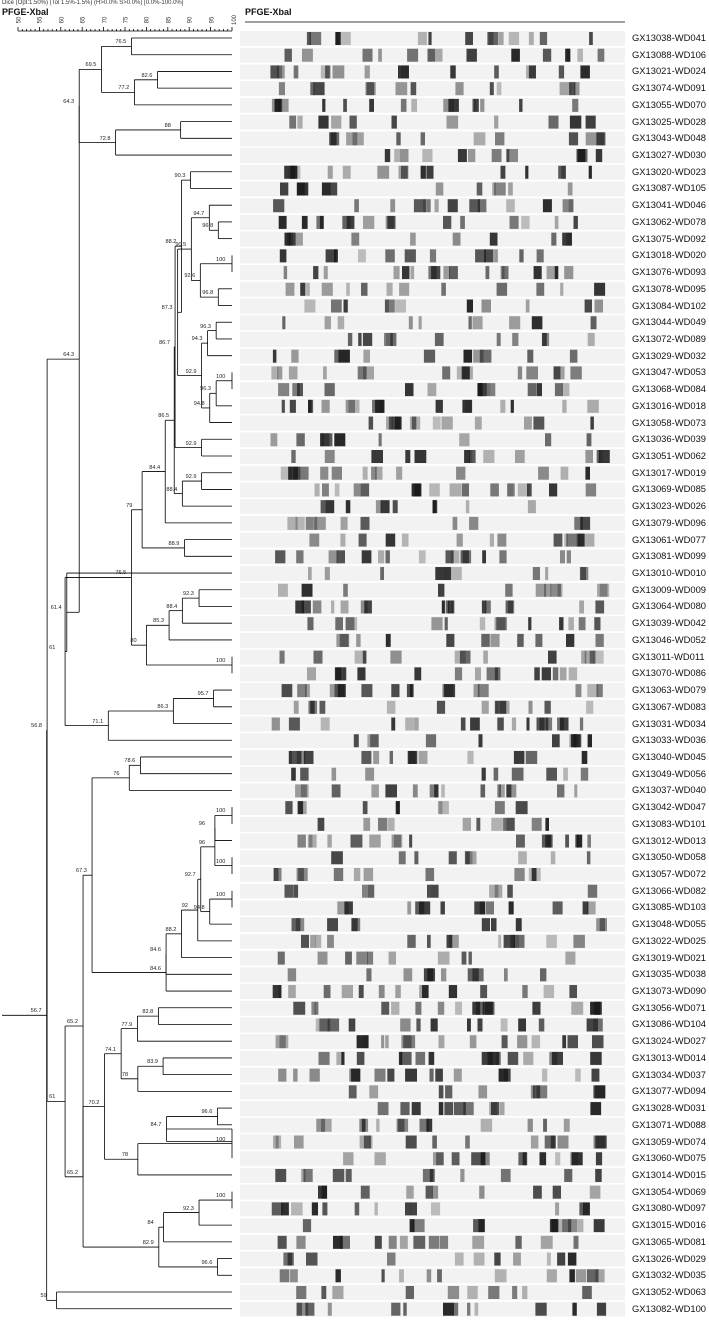  Describe the element at coordinates (171, 929) in the screenshot. I see `node-similarity-label: 88.2` at that location.